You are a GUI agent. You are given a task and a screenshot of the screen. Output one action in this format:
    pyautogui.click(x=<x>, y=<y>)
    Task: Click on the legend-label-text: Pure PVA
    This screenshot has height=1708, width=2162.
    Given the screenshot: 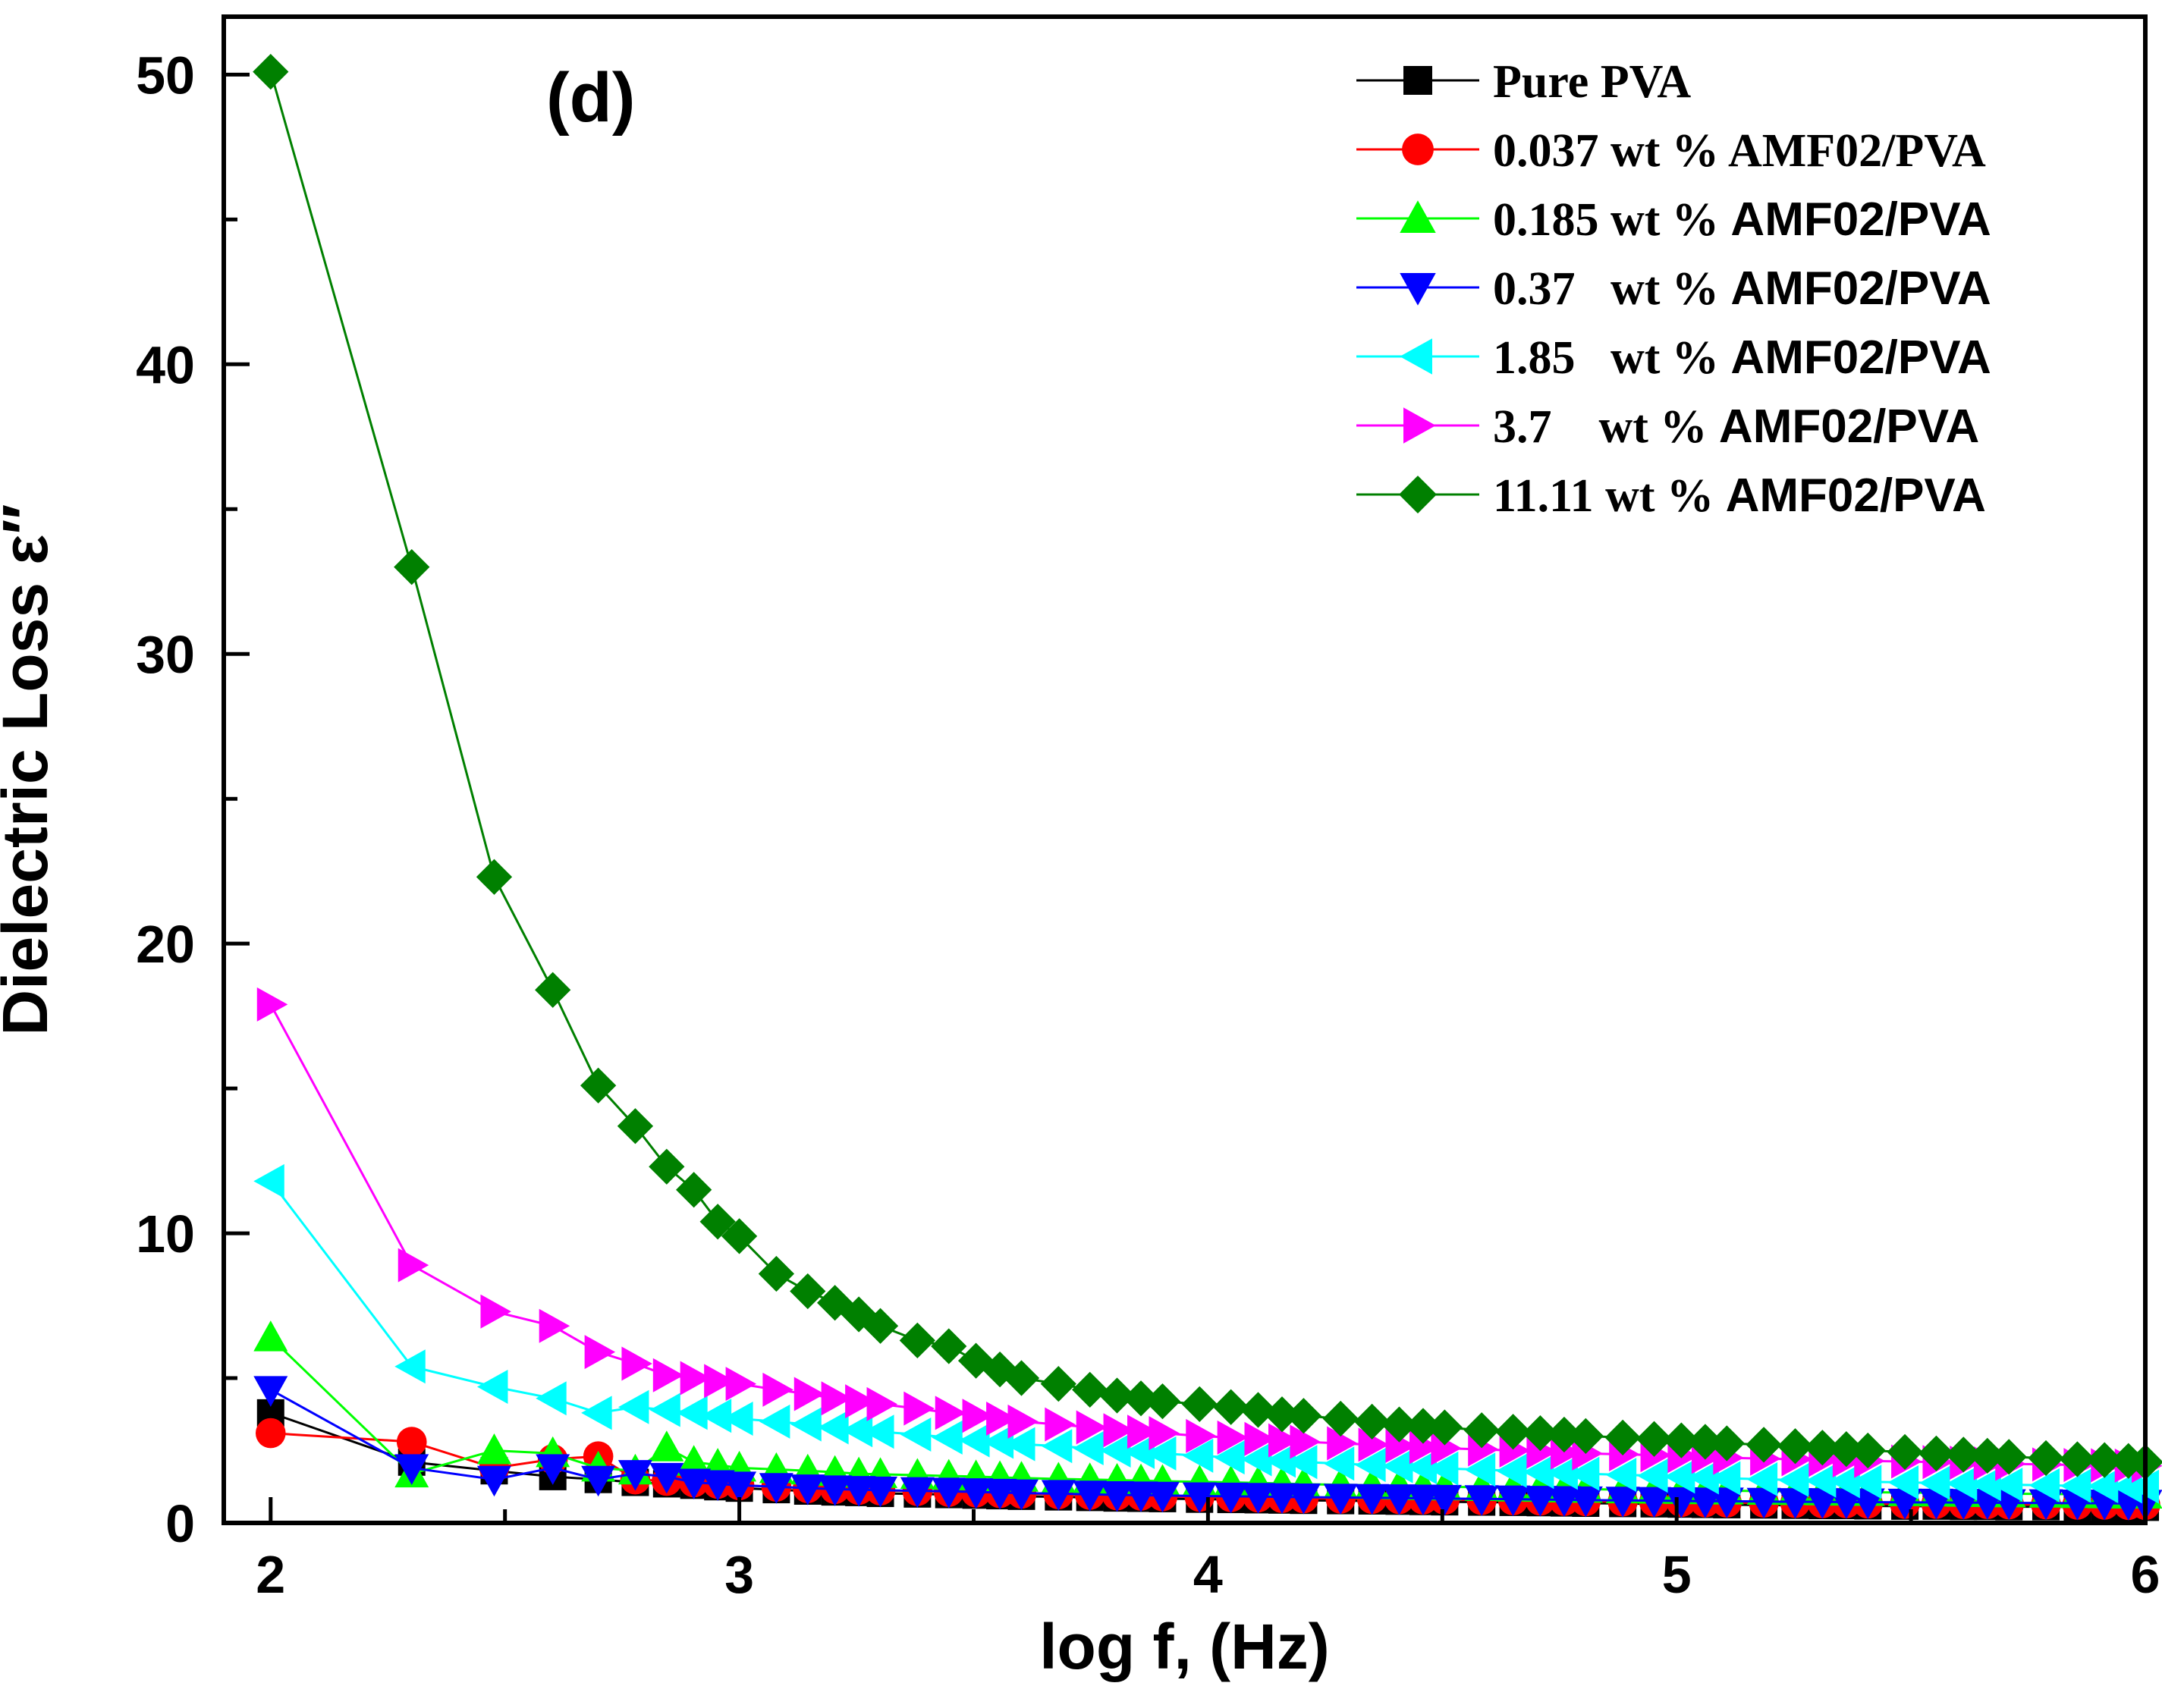 What is the action you would take?
    pyautogui.click(x=1592, y=82)
    